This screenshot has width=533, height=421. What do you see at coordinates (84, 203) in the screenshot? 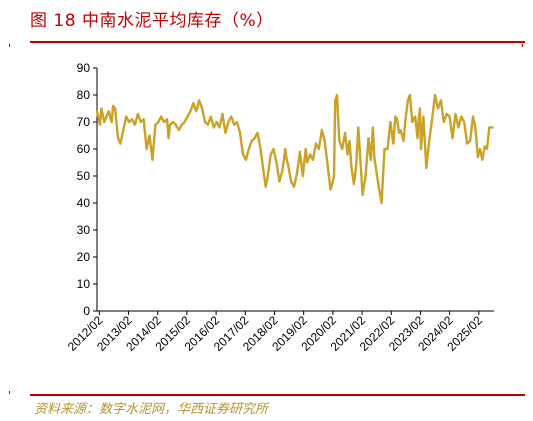
I see `y-tick-label: 40` at bounding box center [84, 203].